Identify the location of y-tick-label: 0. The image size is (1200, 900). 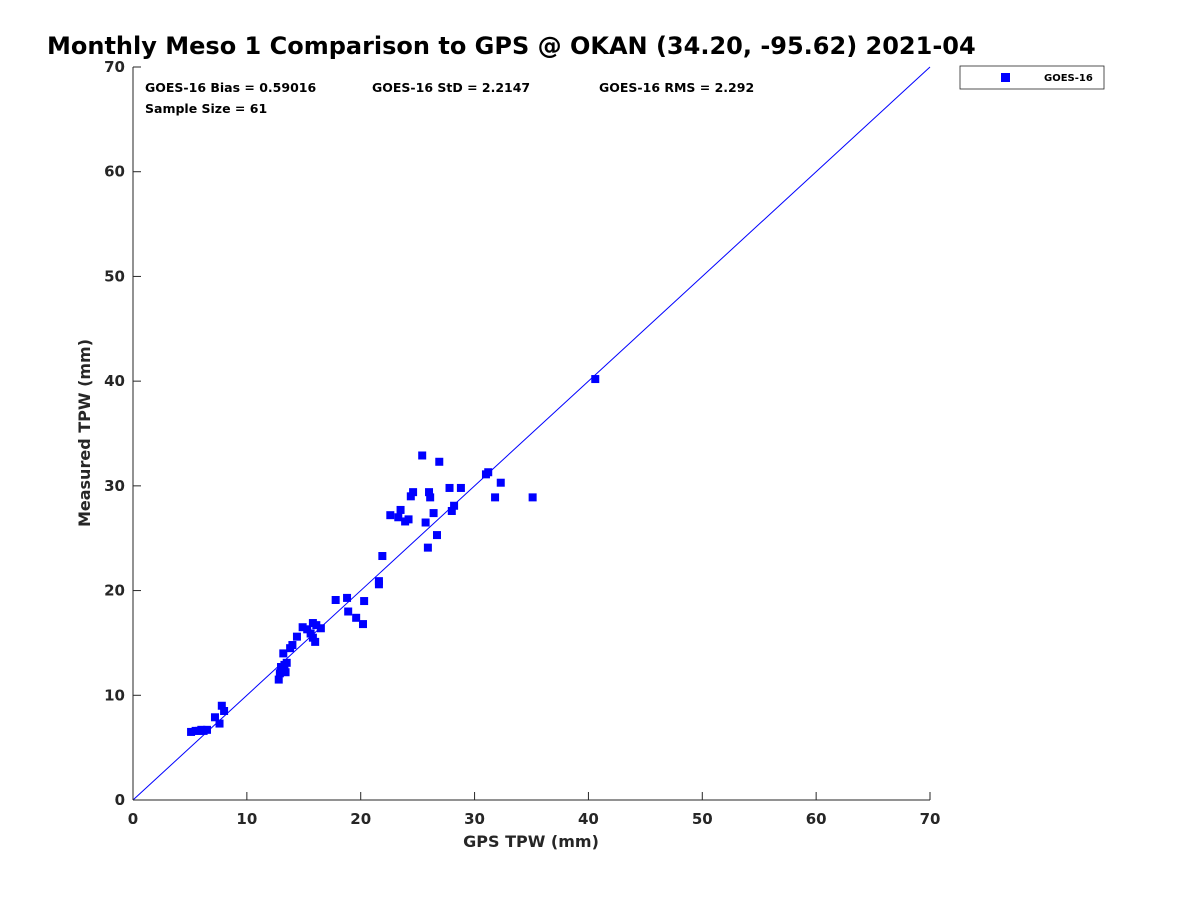
(120, 800).